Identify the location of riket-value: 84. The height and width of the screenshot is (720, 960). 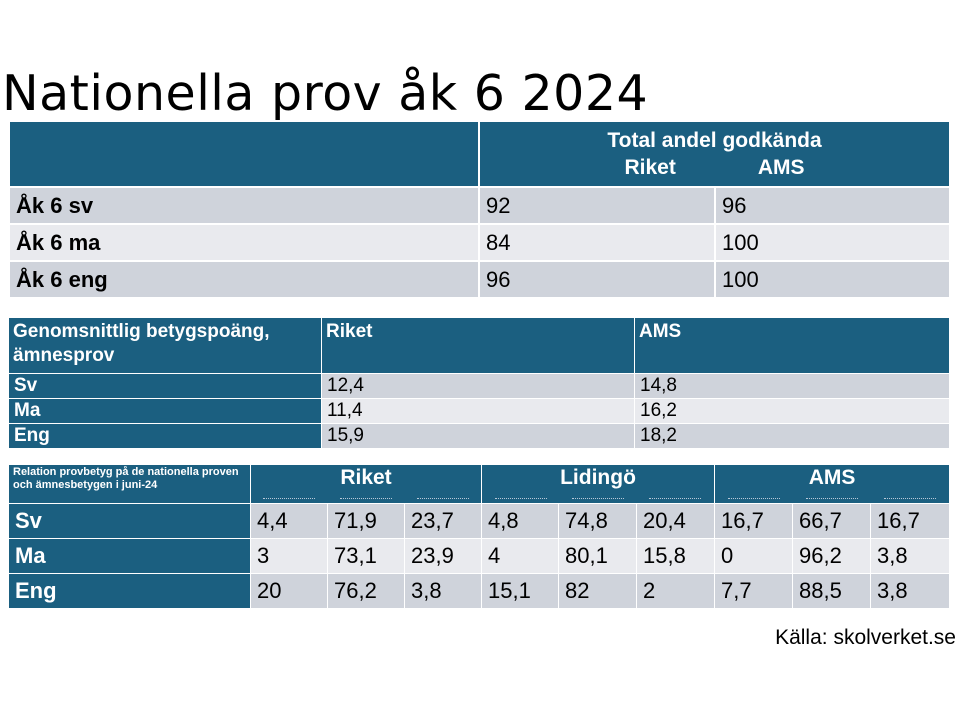
(597, 242).